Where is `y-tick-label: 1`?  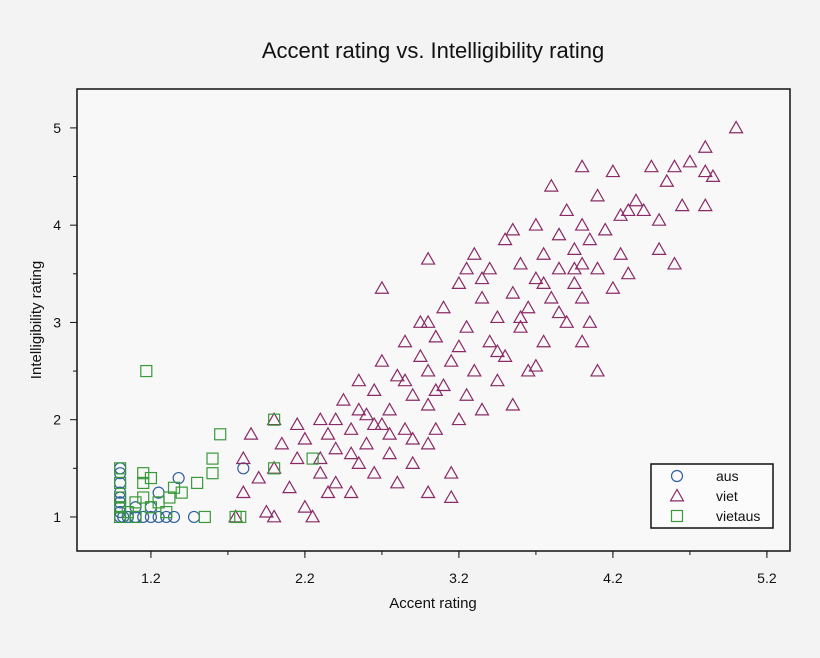 y-tick-label: 1 is located at coordinates (57, 517).